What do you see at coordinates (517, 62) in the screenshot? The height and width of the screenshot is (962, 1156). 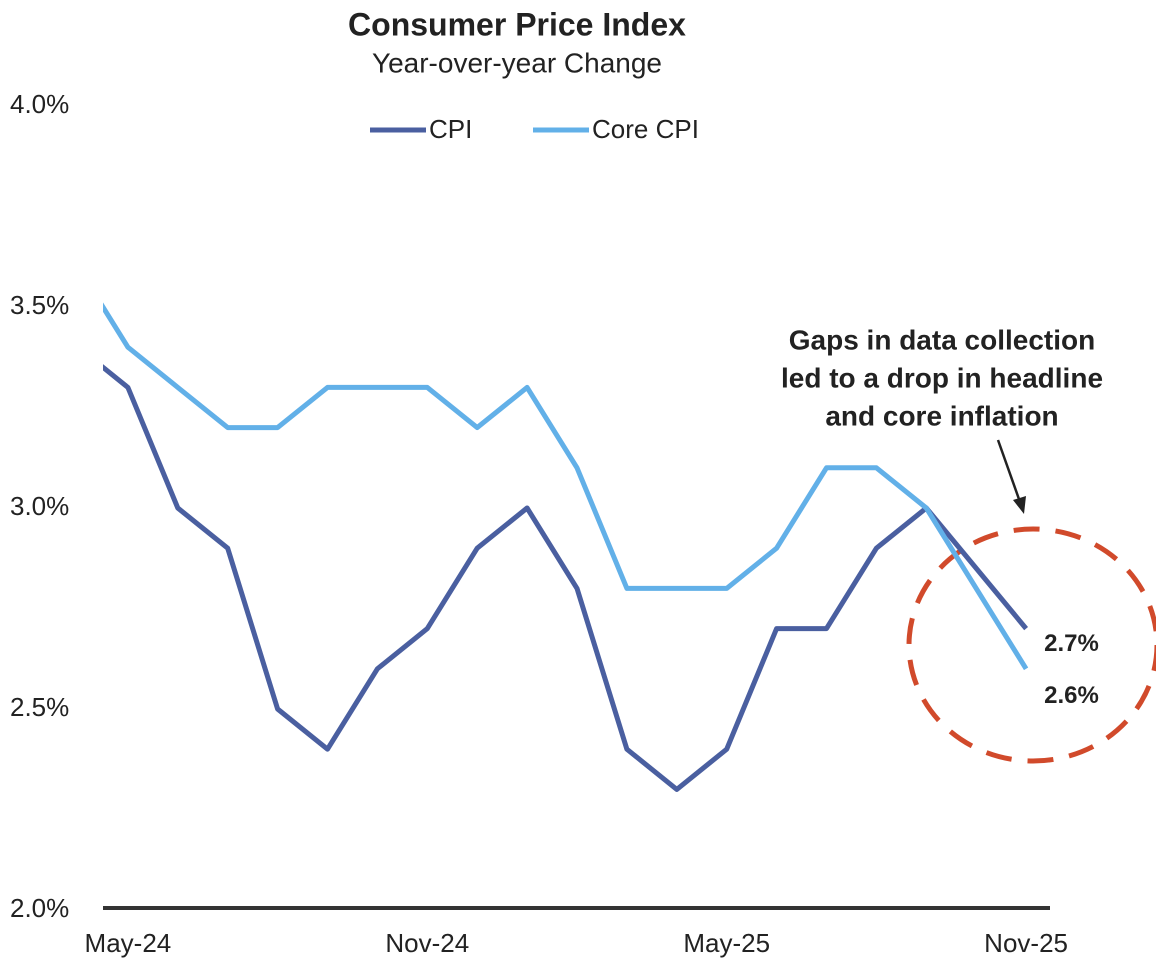 I see `chart-subtitle: Year-over-year Change` at bounding box center [517, 62].